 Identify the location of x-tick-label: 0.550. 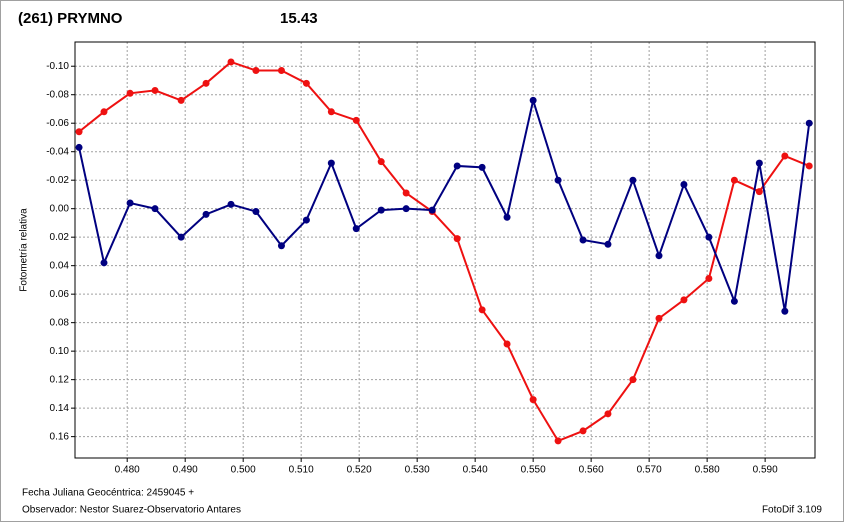
(533, 470).